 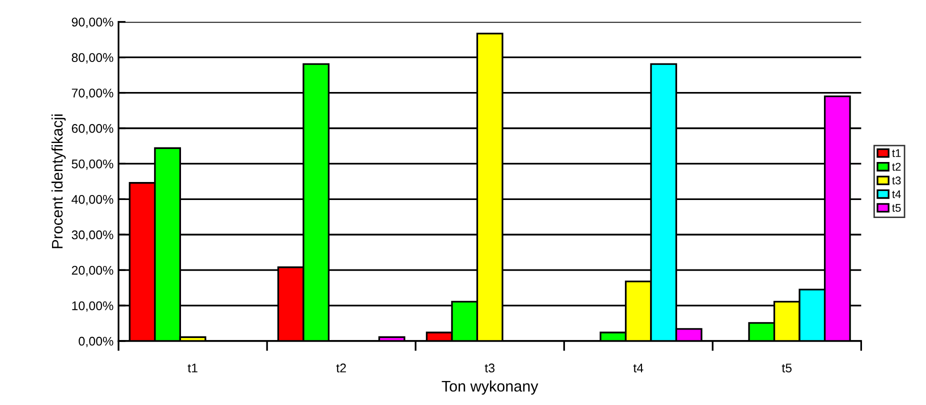 I want to click on y-tick-label: 70,00%, so click(x=93, y=93).